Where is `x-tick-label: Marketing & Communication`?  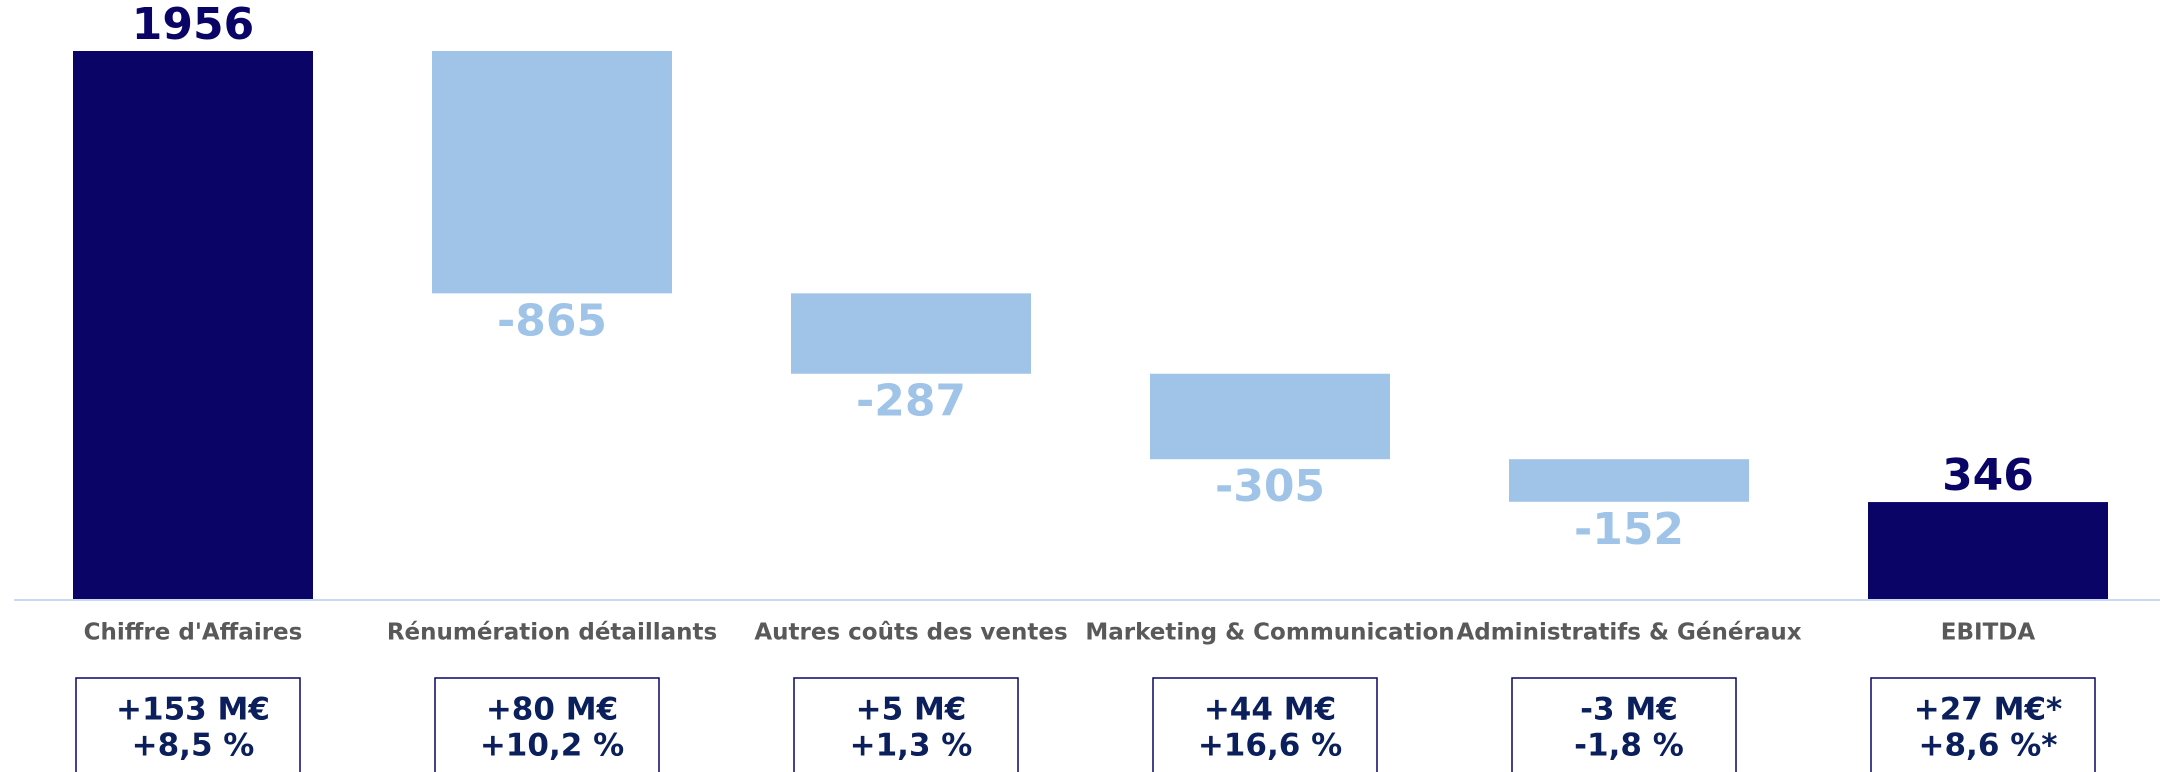
x-tick-label: Marketing & Communication is located at coordinates (1269, 633).